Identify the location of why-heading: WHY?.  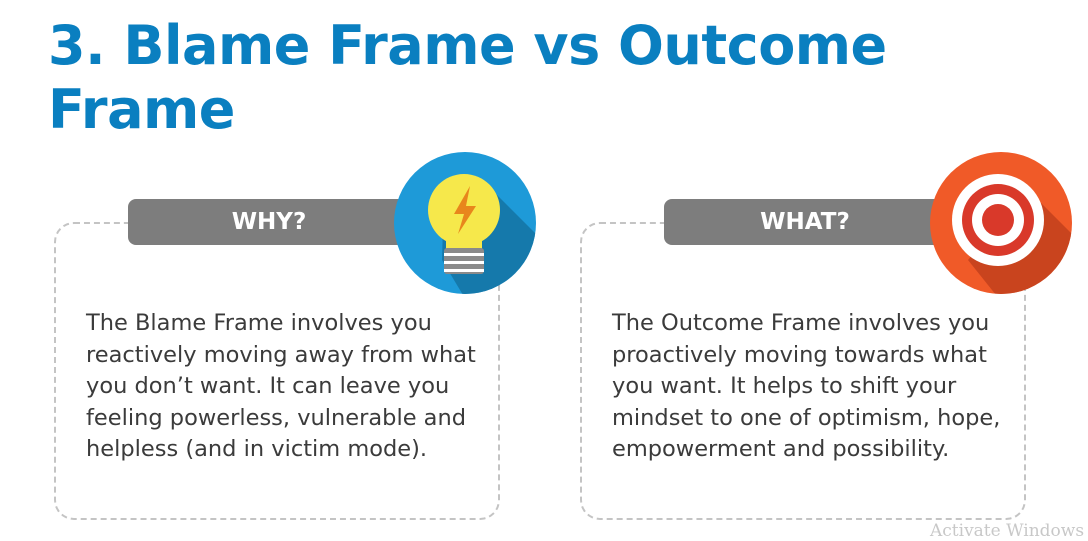
(269, 222).